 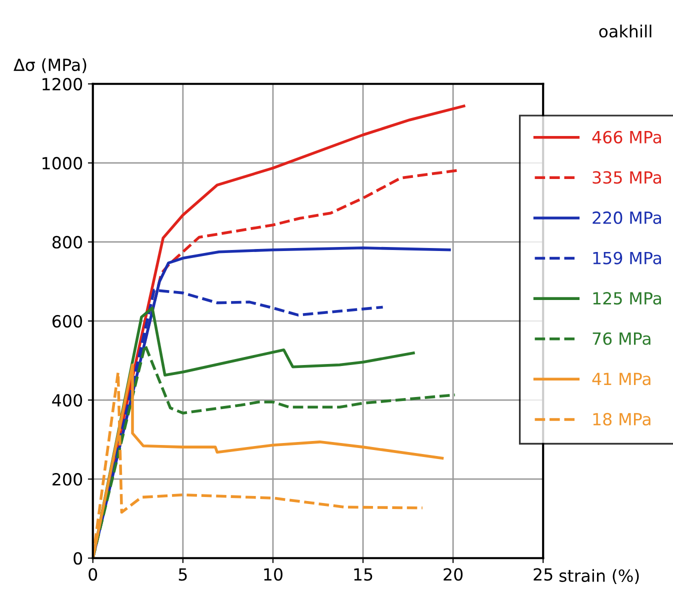 I want to click on x-tick-label: 20, so click(x=453, y=574).